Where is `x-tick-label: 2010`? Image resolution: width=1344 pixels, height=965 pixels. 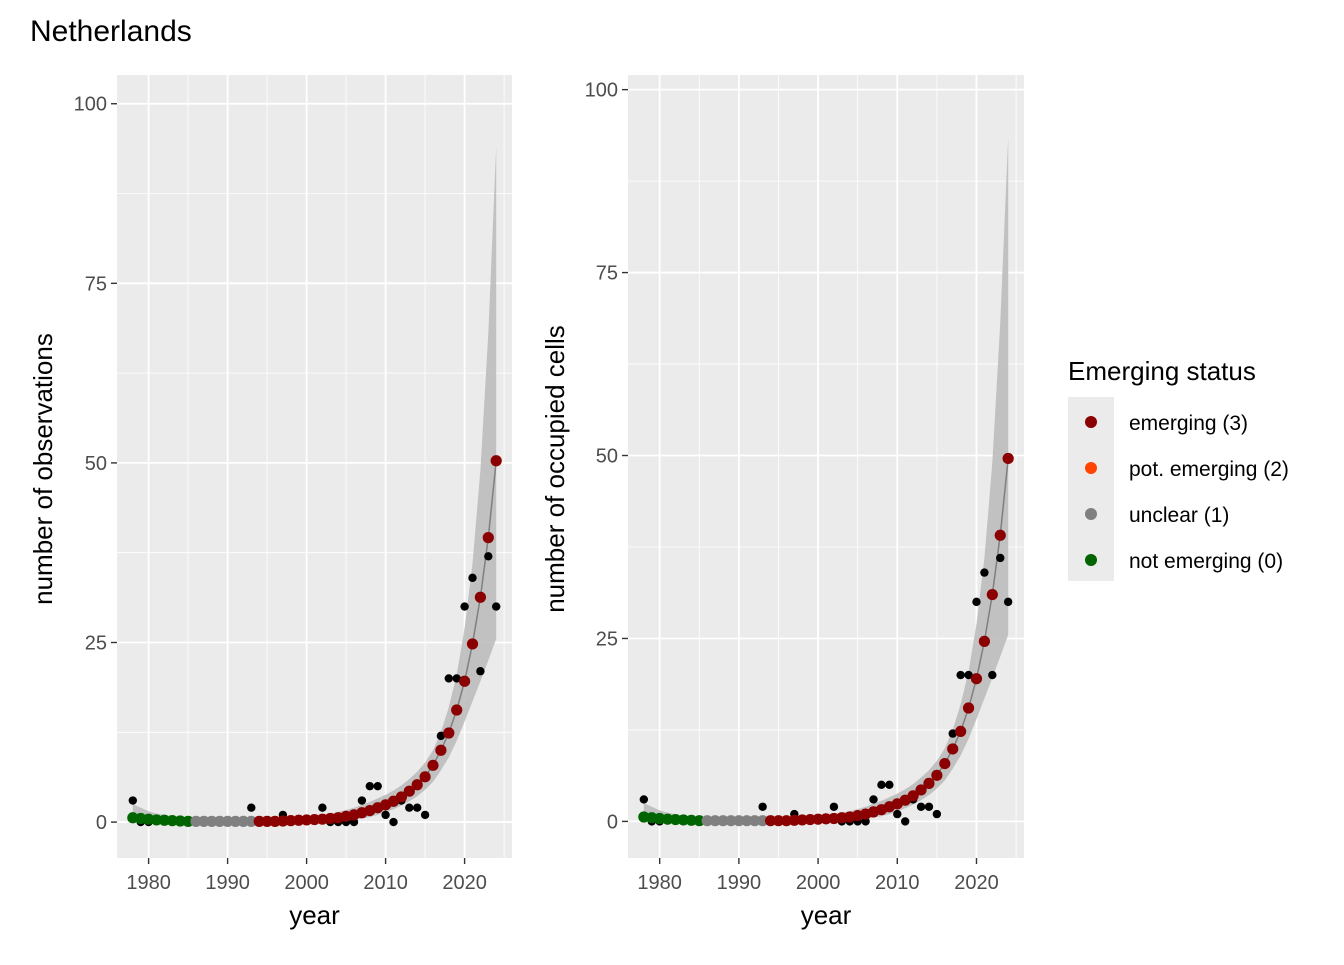 x-tick-label: 2010 is located at coordinates (385, 883).